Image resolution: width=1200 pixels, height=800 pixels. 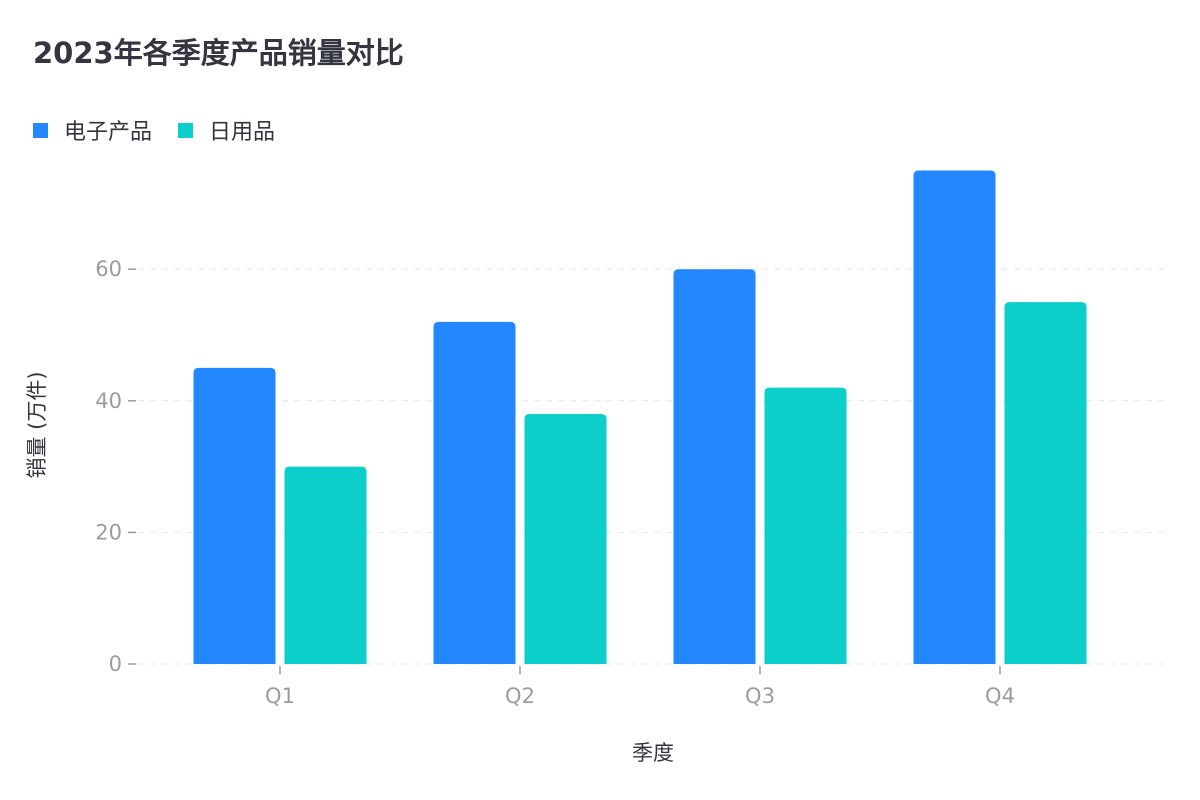 I want to click on legend: 电子产品 日用品, so click(x=167, y=130).